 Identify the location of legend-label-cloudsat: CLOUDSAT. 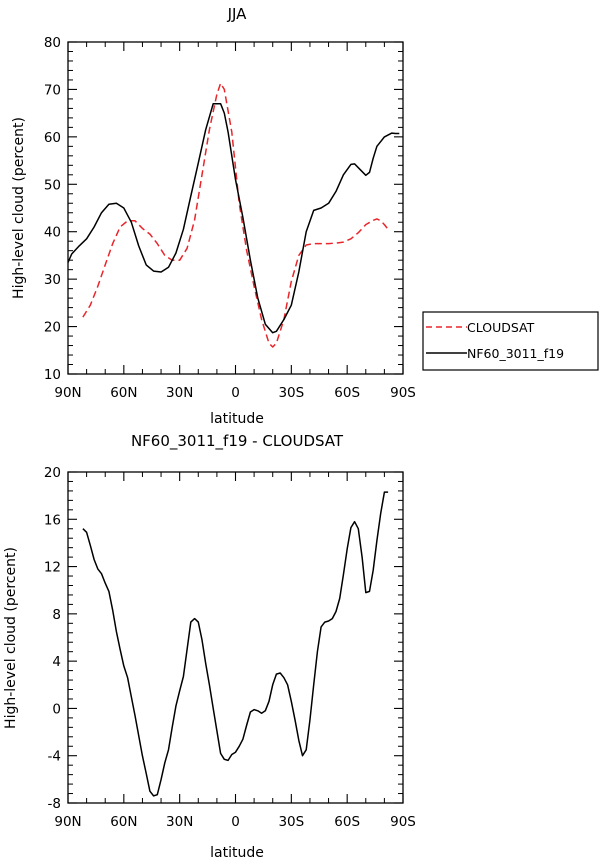
(501, 327).